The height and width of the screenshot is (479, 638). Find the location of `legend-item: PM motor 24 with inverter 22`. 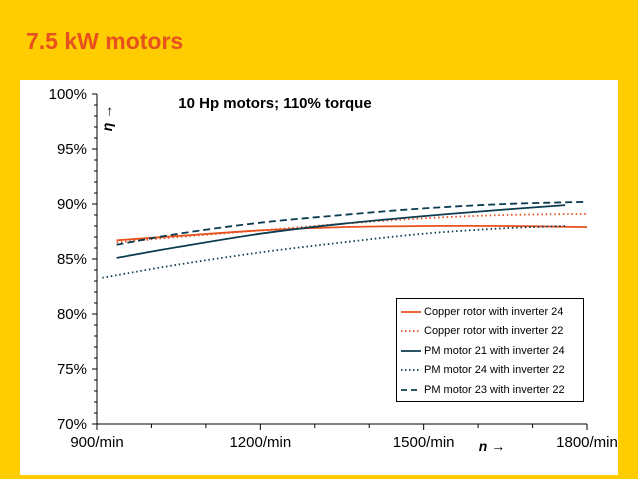

legend-item: PM motor 24 with inverter 22 is located at coordinates (489, 371).